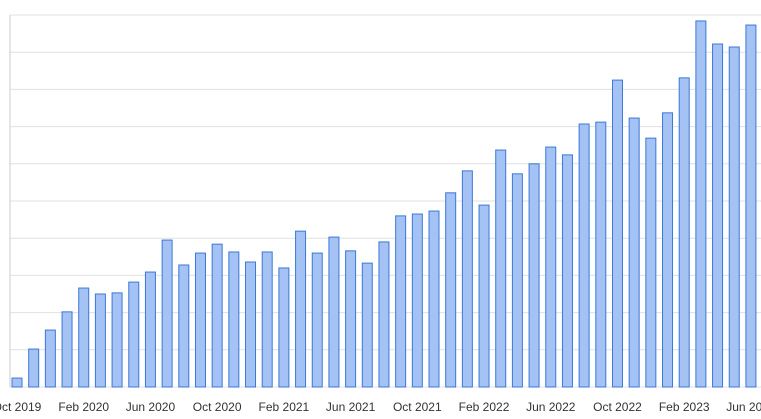 The height and width of the screenshot is (419, 761). Describe the element at coordinates (21, 407) in the screenshot. I see `x-tick-label: Oct 2019` at that location.